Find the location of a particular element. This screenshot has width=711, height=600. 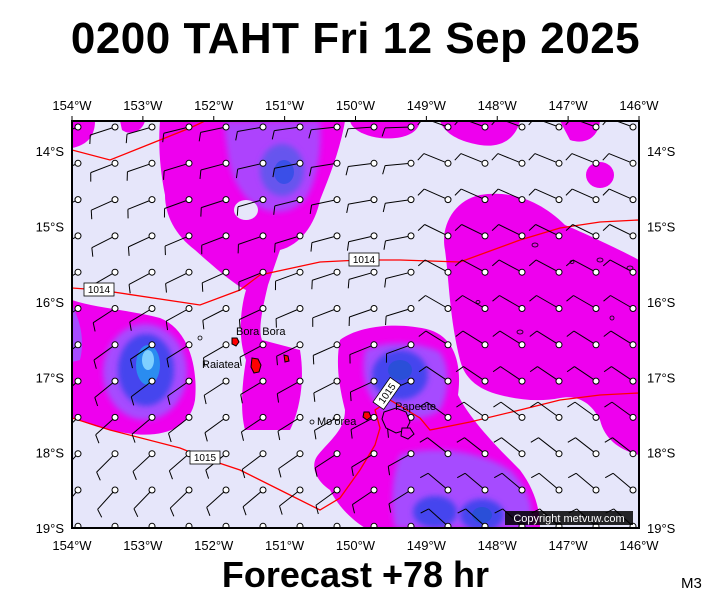

lon-tick-top: 146°W is located at coordinates (639, 105).